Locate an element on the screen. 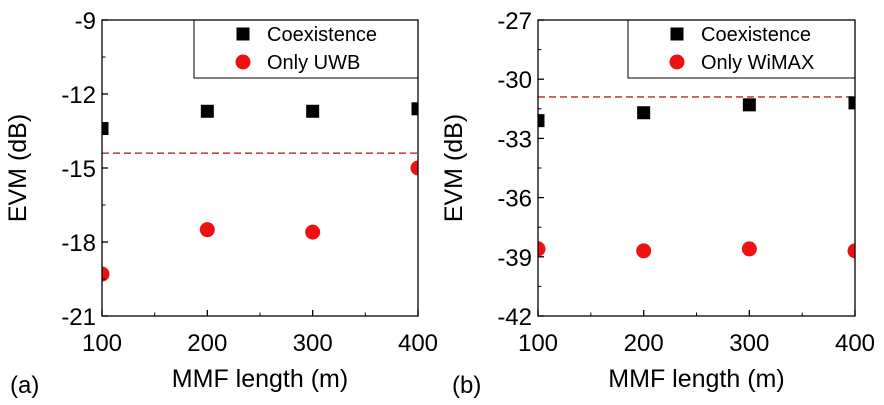  y-tick-label: -15 is located at coordinates (78, 169).